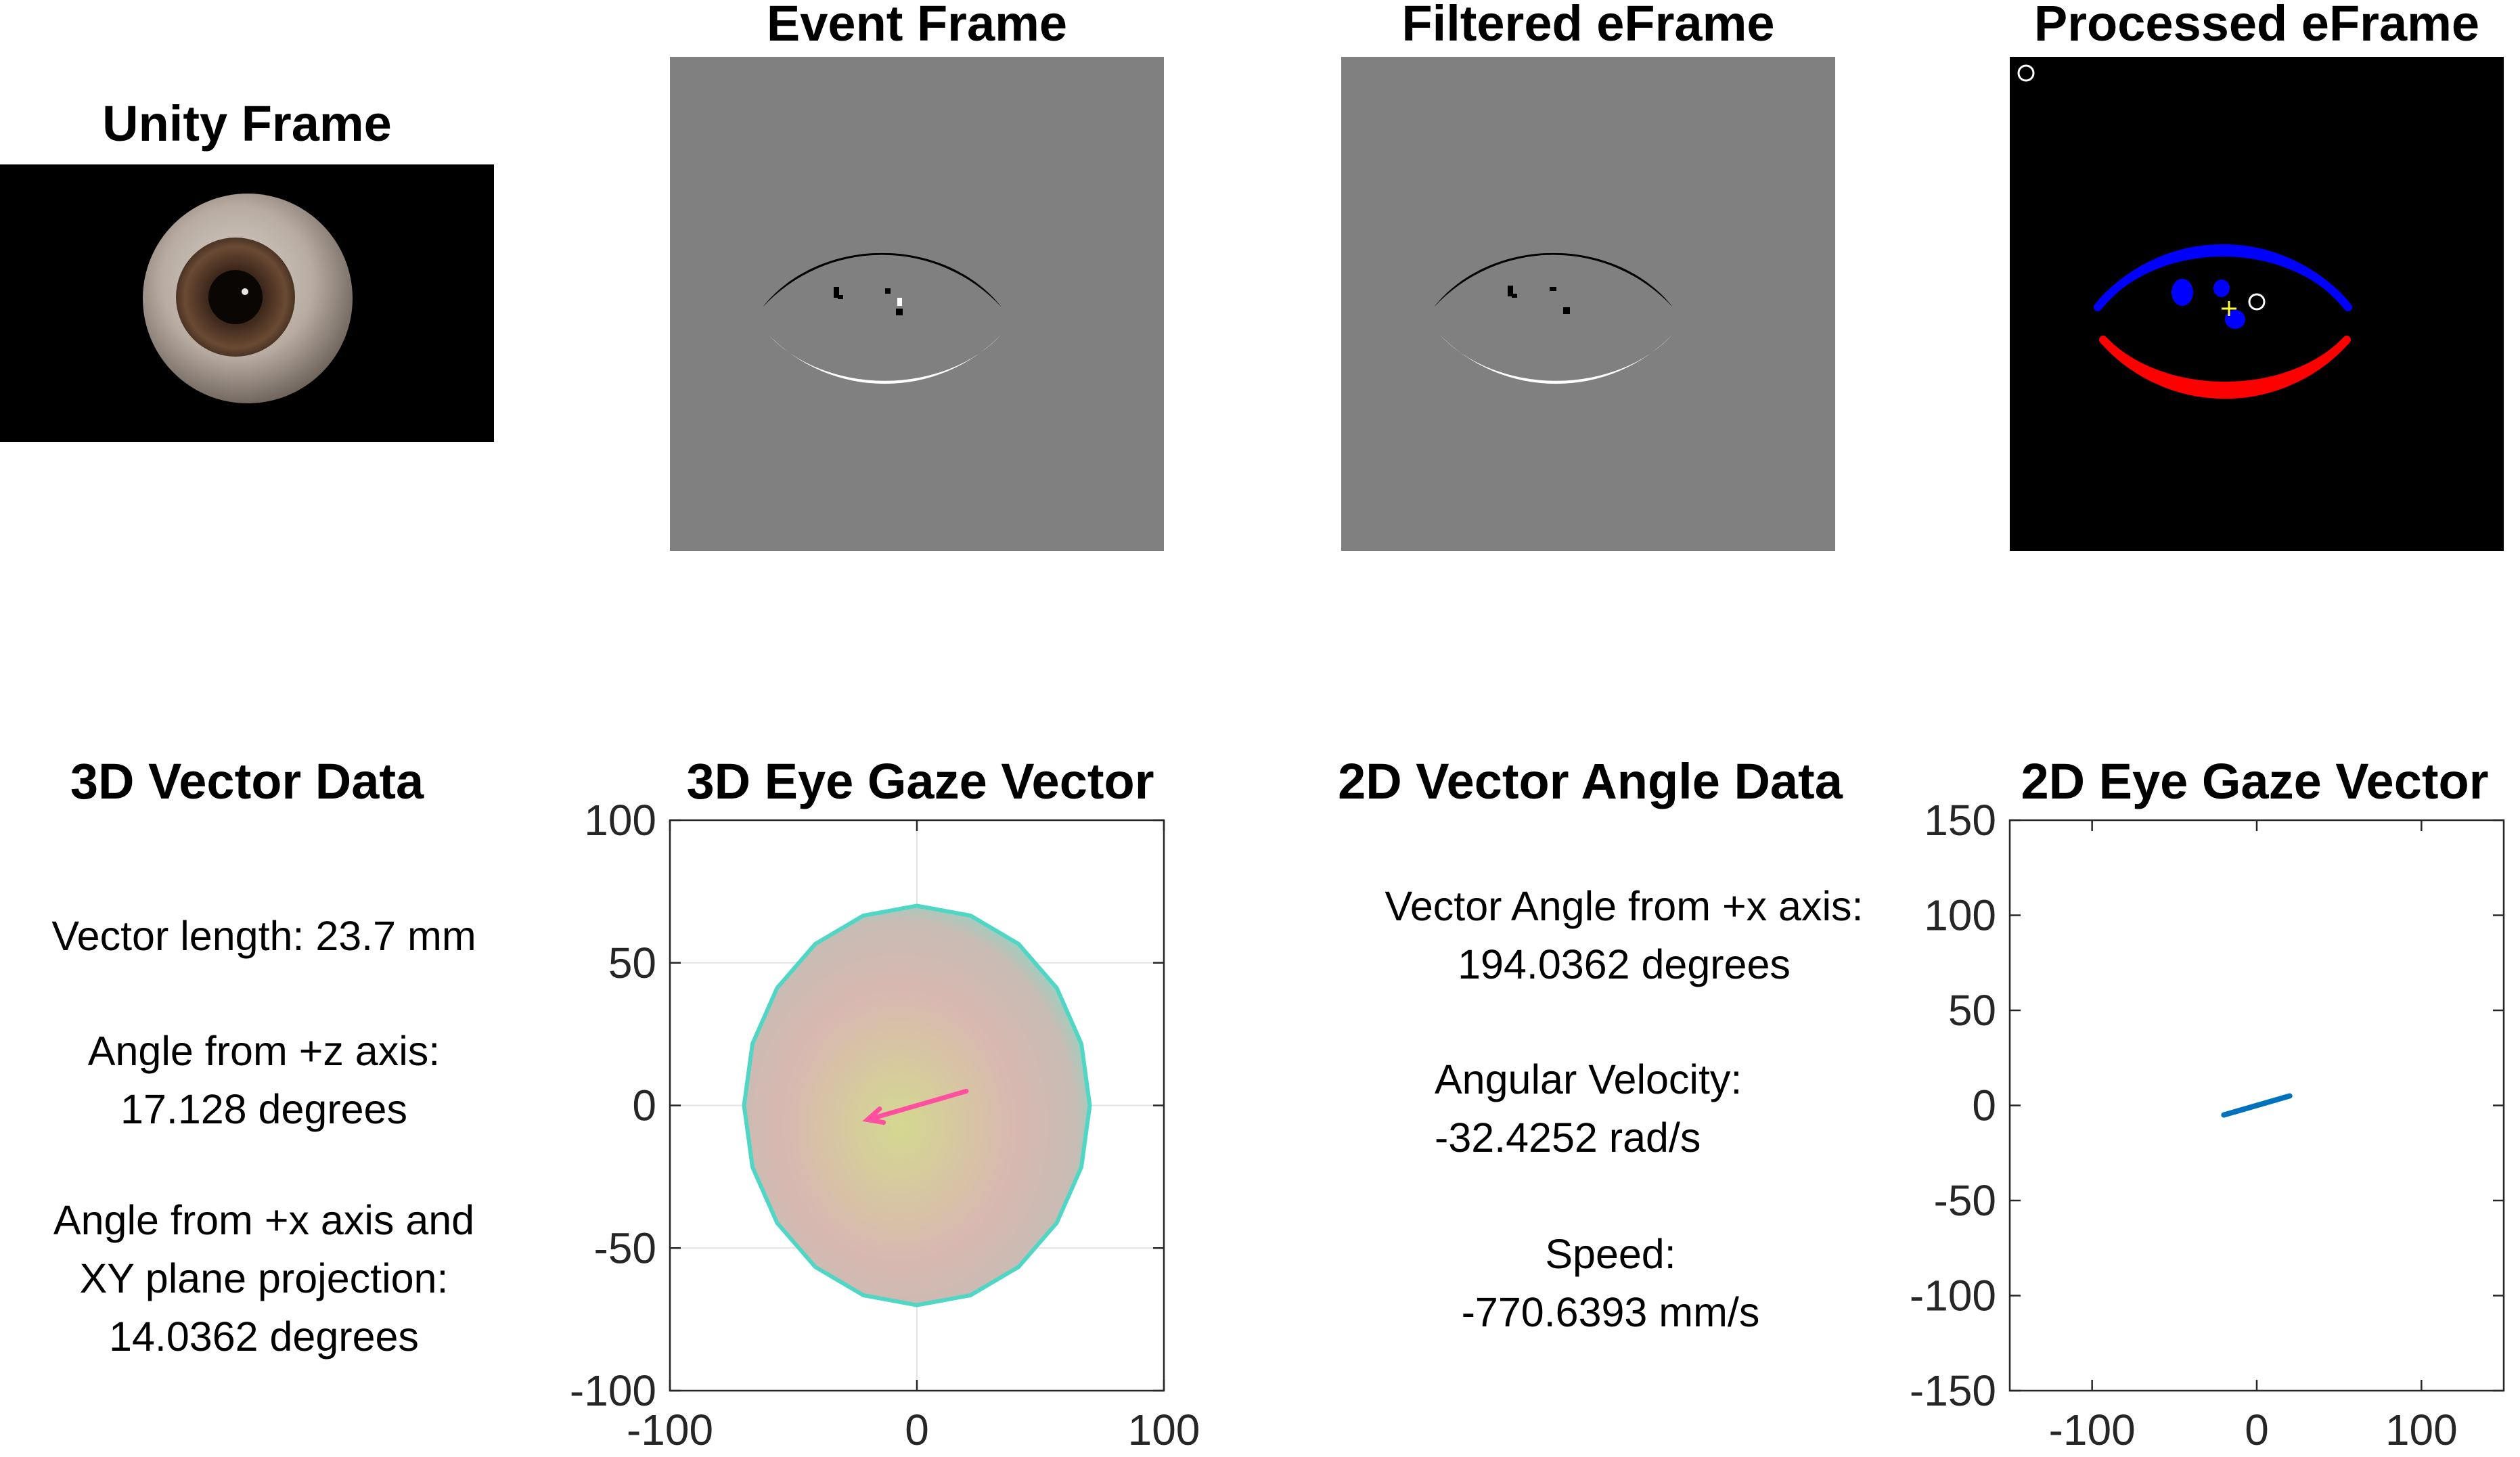 The height and width of the screenshot is (1457, 2520). Describe the element at coordinates (644, 1105) in the screenshot. I see `chart3d-ytick-label: 0` at that location.